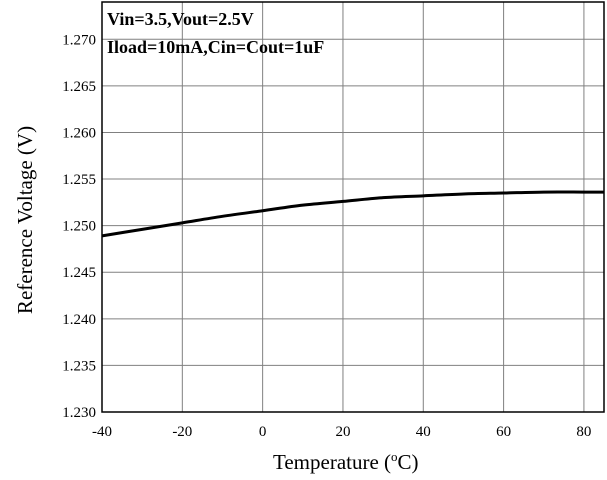  I want to click on y-tick-label: 1.240, so click(79, 320).